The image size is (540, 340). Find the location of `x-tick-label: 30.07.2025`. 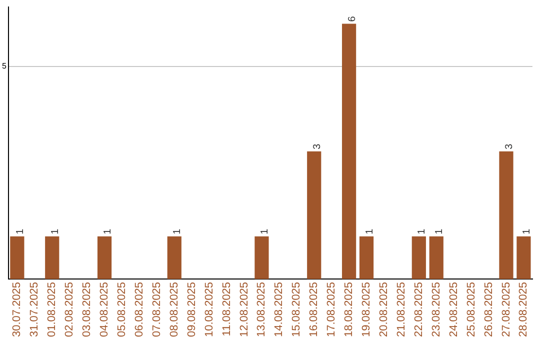

x-tick-label: 30.07.2025 is located at coordinates (17, 310).